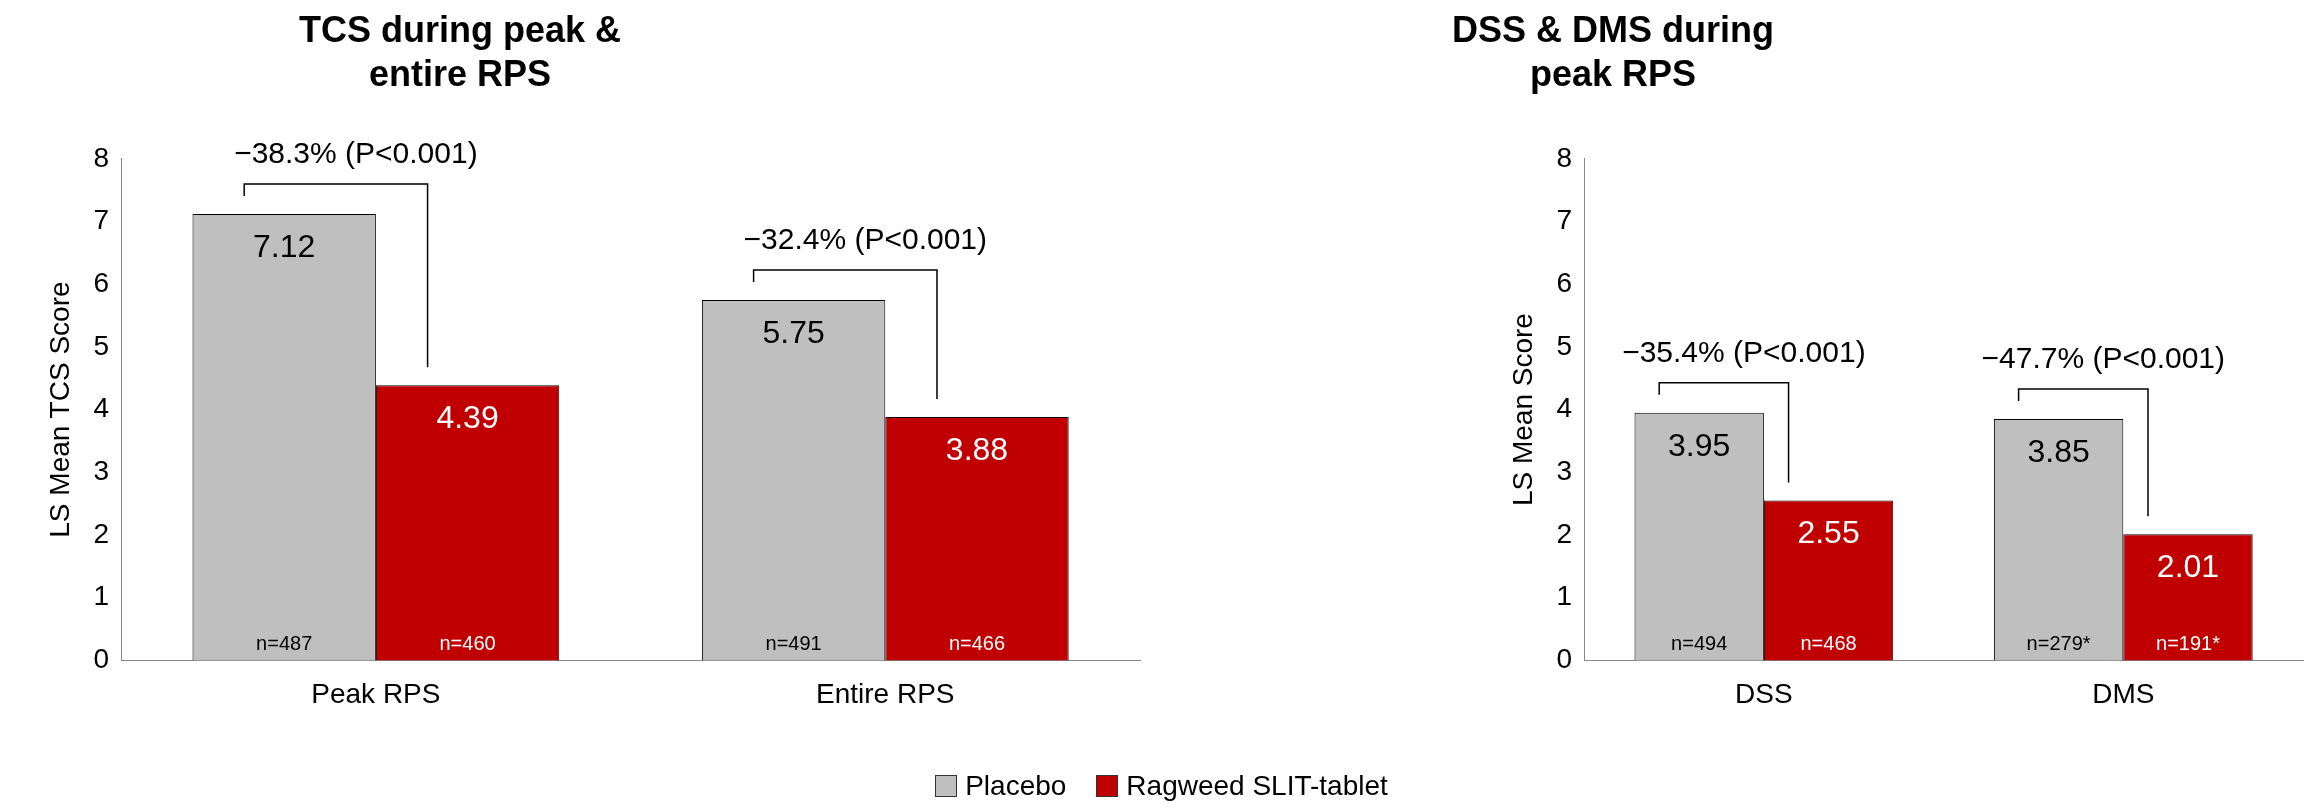  I want to click on annotation: n=468, so click(1828, 642).